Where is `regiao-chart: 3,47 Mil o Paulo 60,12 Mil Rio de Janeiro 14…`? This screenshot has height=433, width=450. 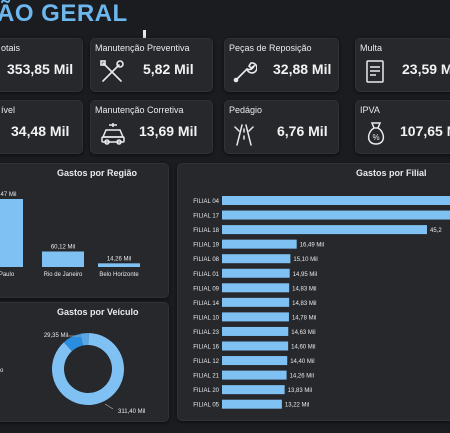
regiao-chart: 3,47 Mil o Paulo 60,12 Mil Rio de Janeiro 14… is located at coordinates (70, 235).